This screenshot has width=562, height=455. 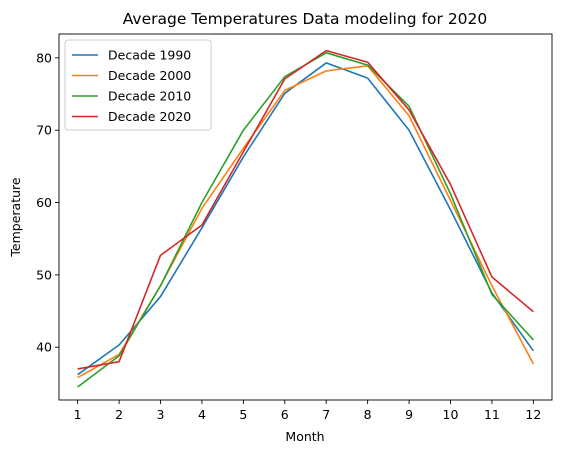 I want to click on x-tick-label: 7, so click(x=326, y=414).